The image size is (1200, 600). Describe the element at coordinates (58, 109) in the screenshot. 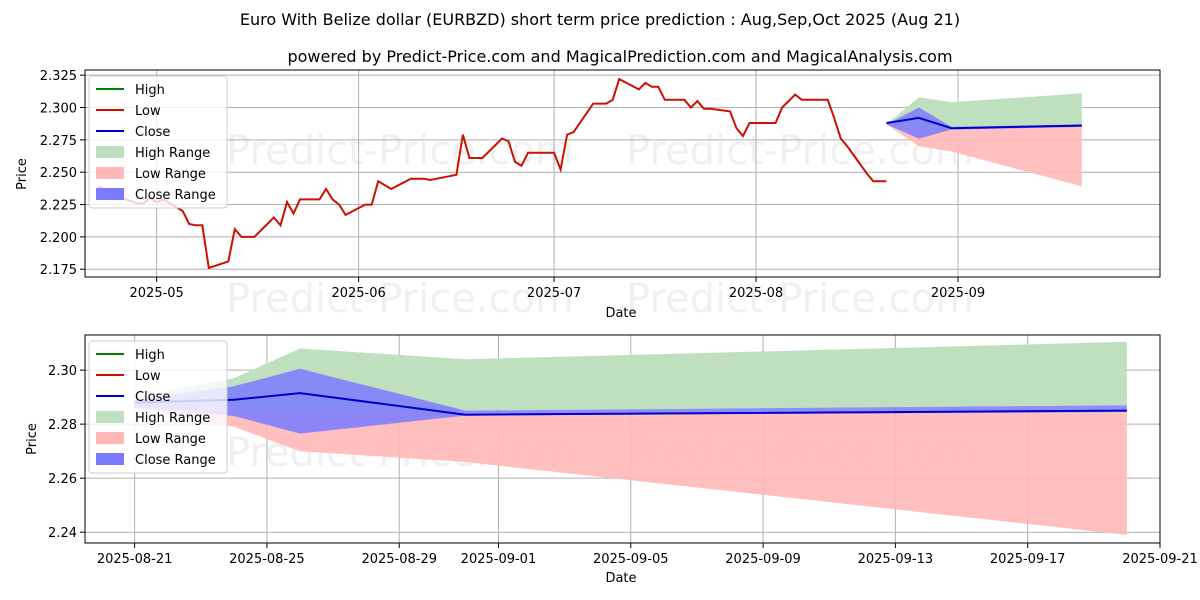

I see `y-tick-label: 2.300` at that location.